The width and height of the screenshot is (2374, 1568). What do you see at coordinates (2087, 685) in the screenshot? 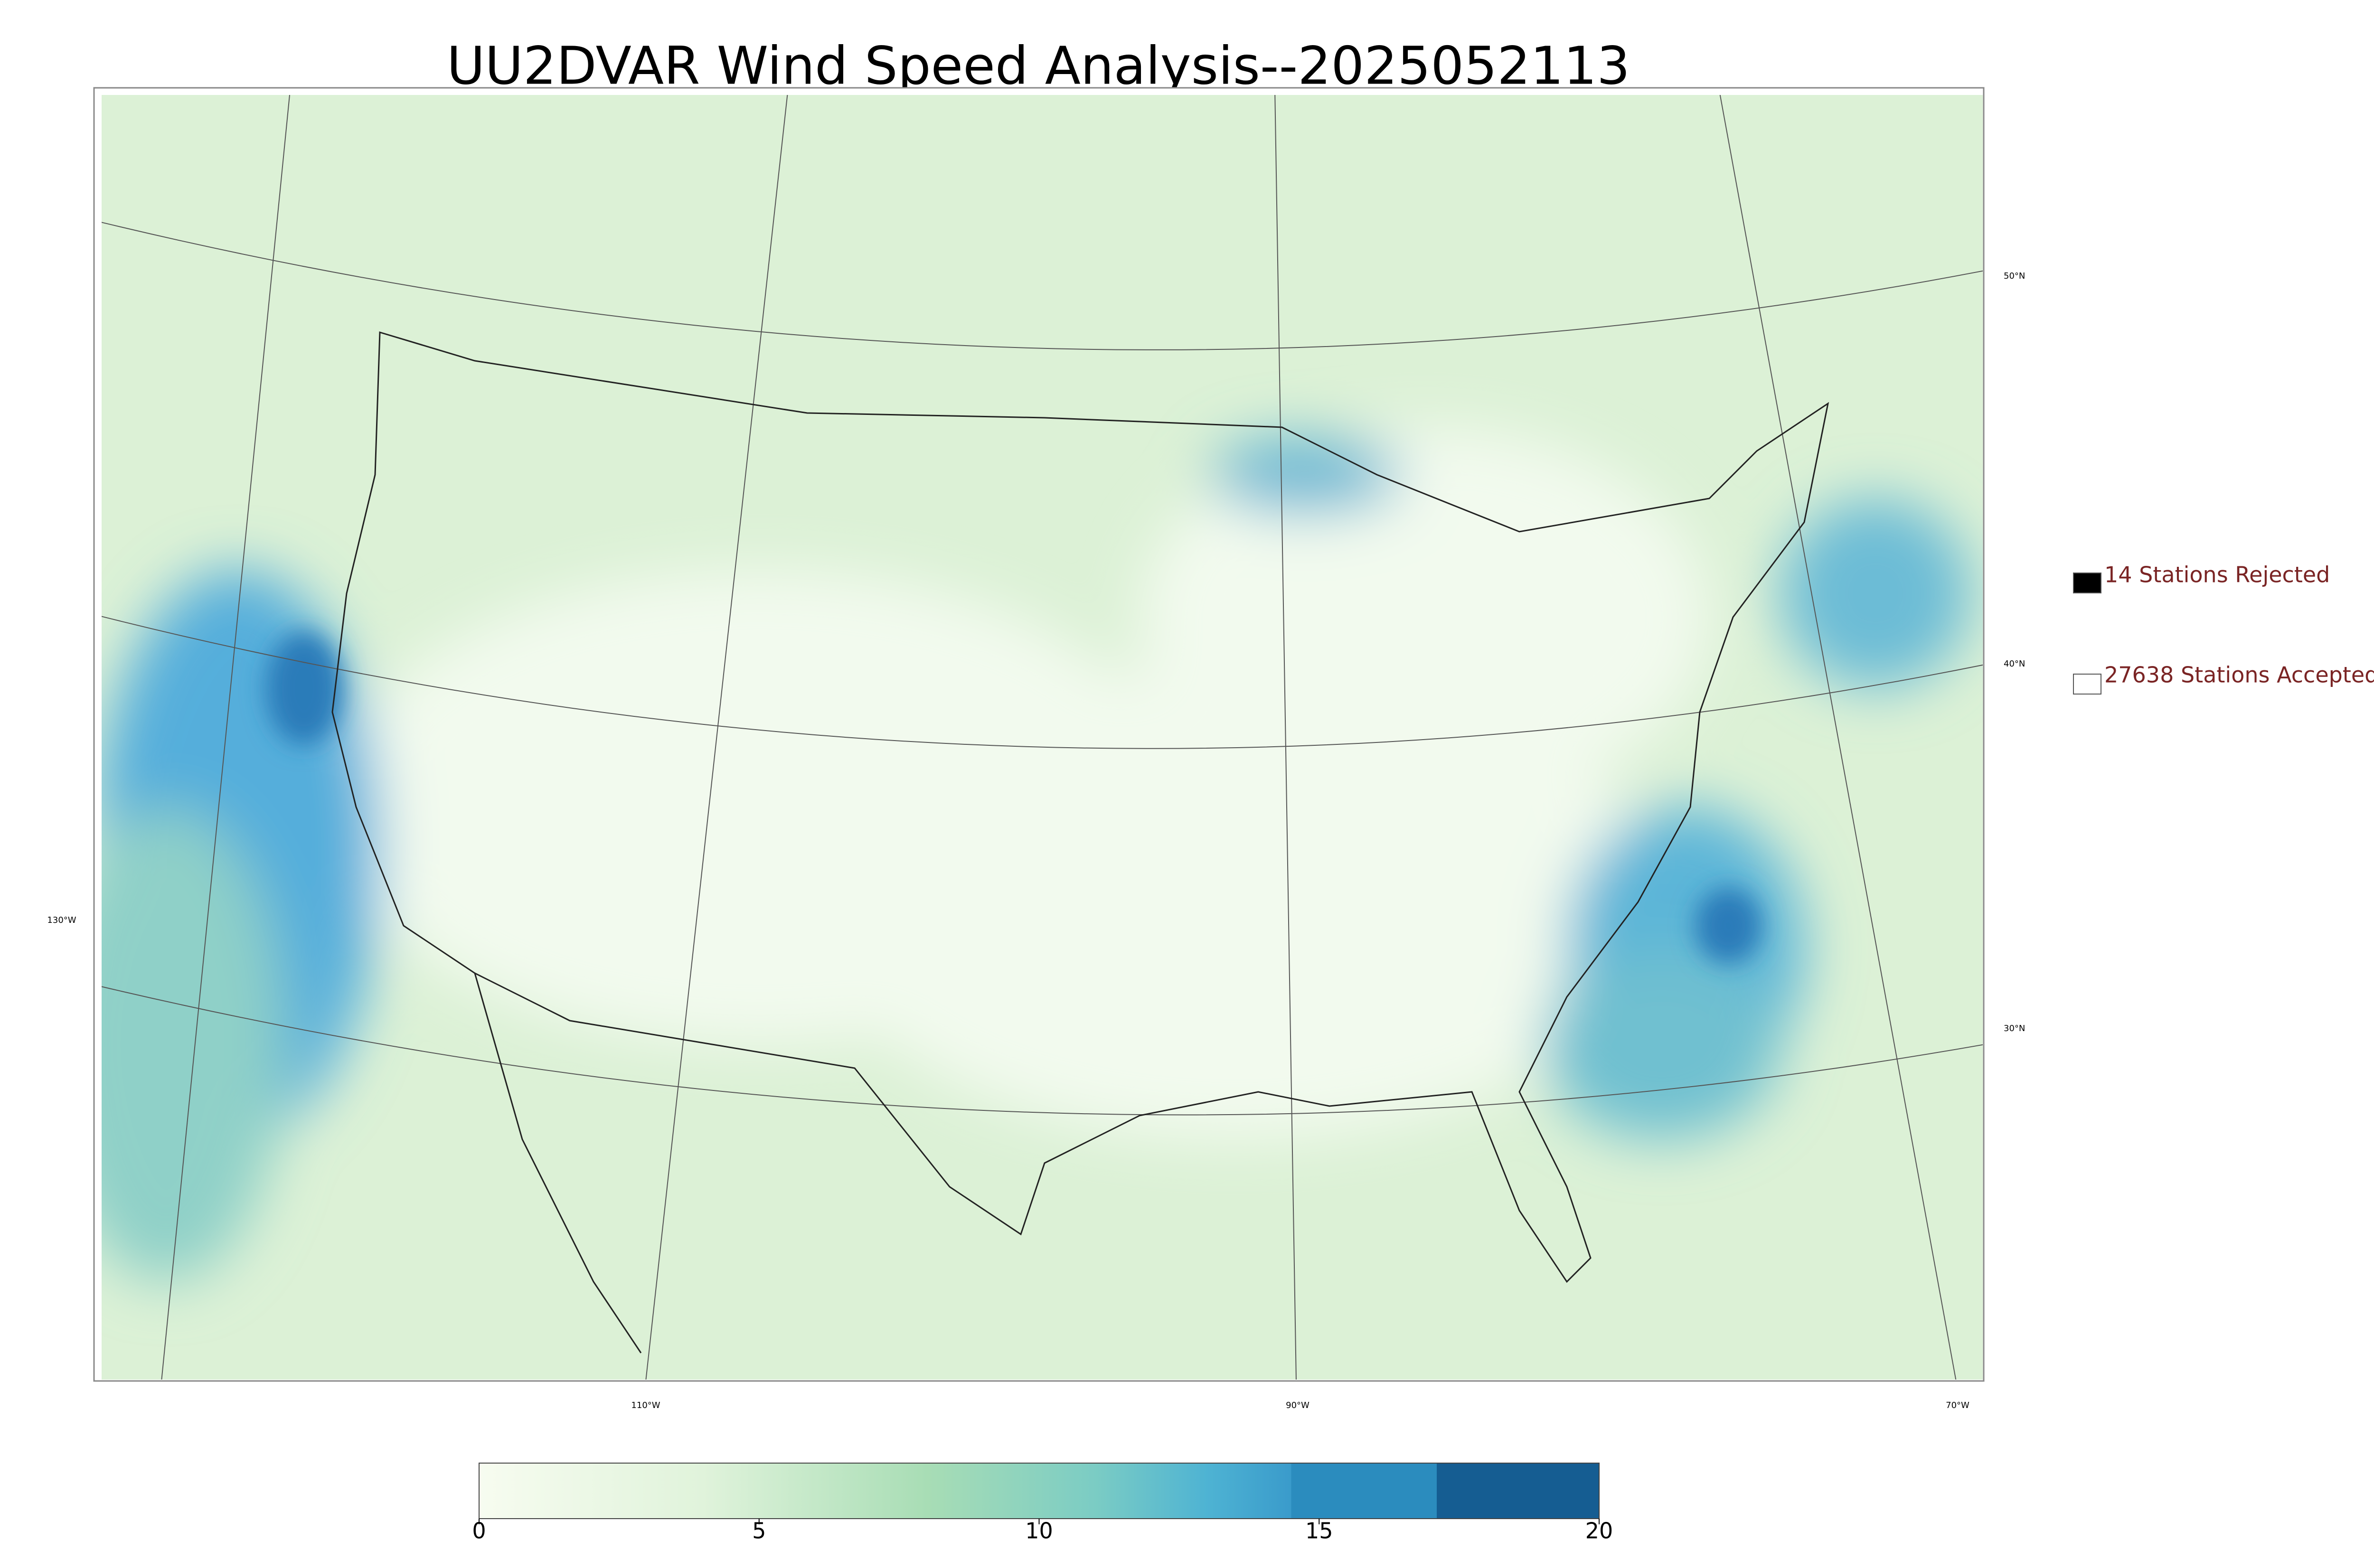
I see `legend-accepted-swatch` at bounding box center [2087, 685].